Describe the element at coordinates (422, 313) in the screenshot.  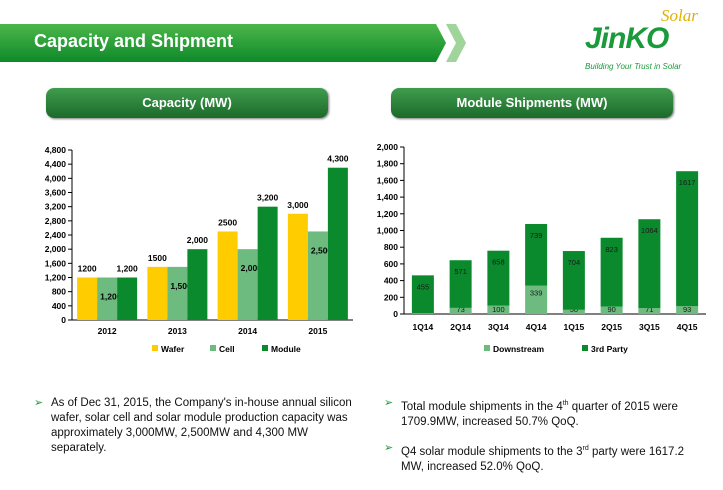
I see `bar-downstream-1Q14` at that location.